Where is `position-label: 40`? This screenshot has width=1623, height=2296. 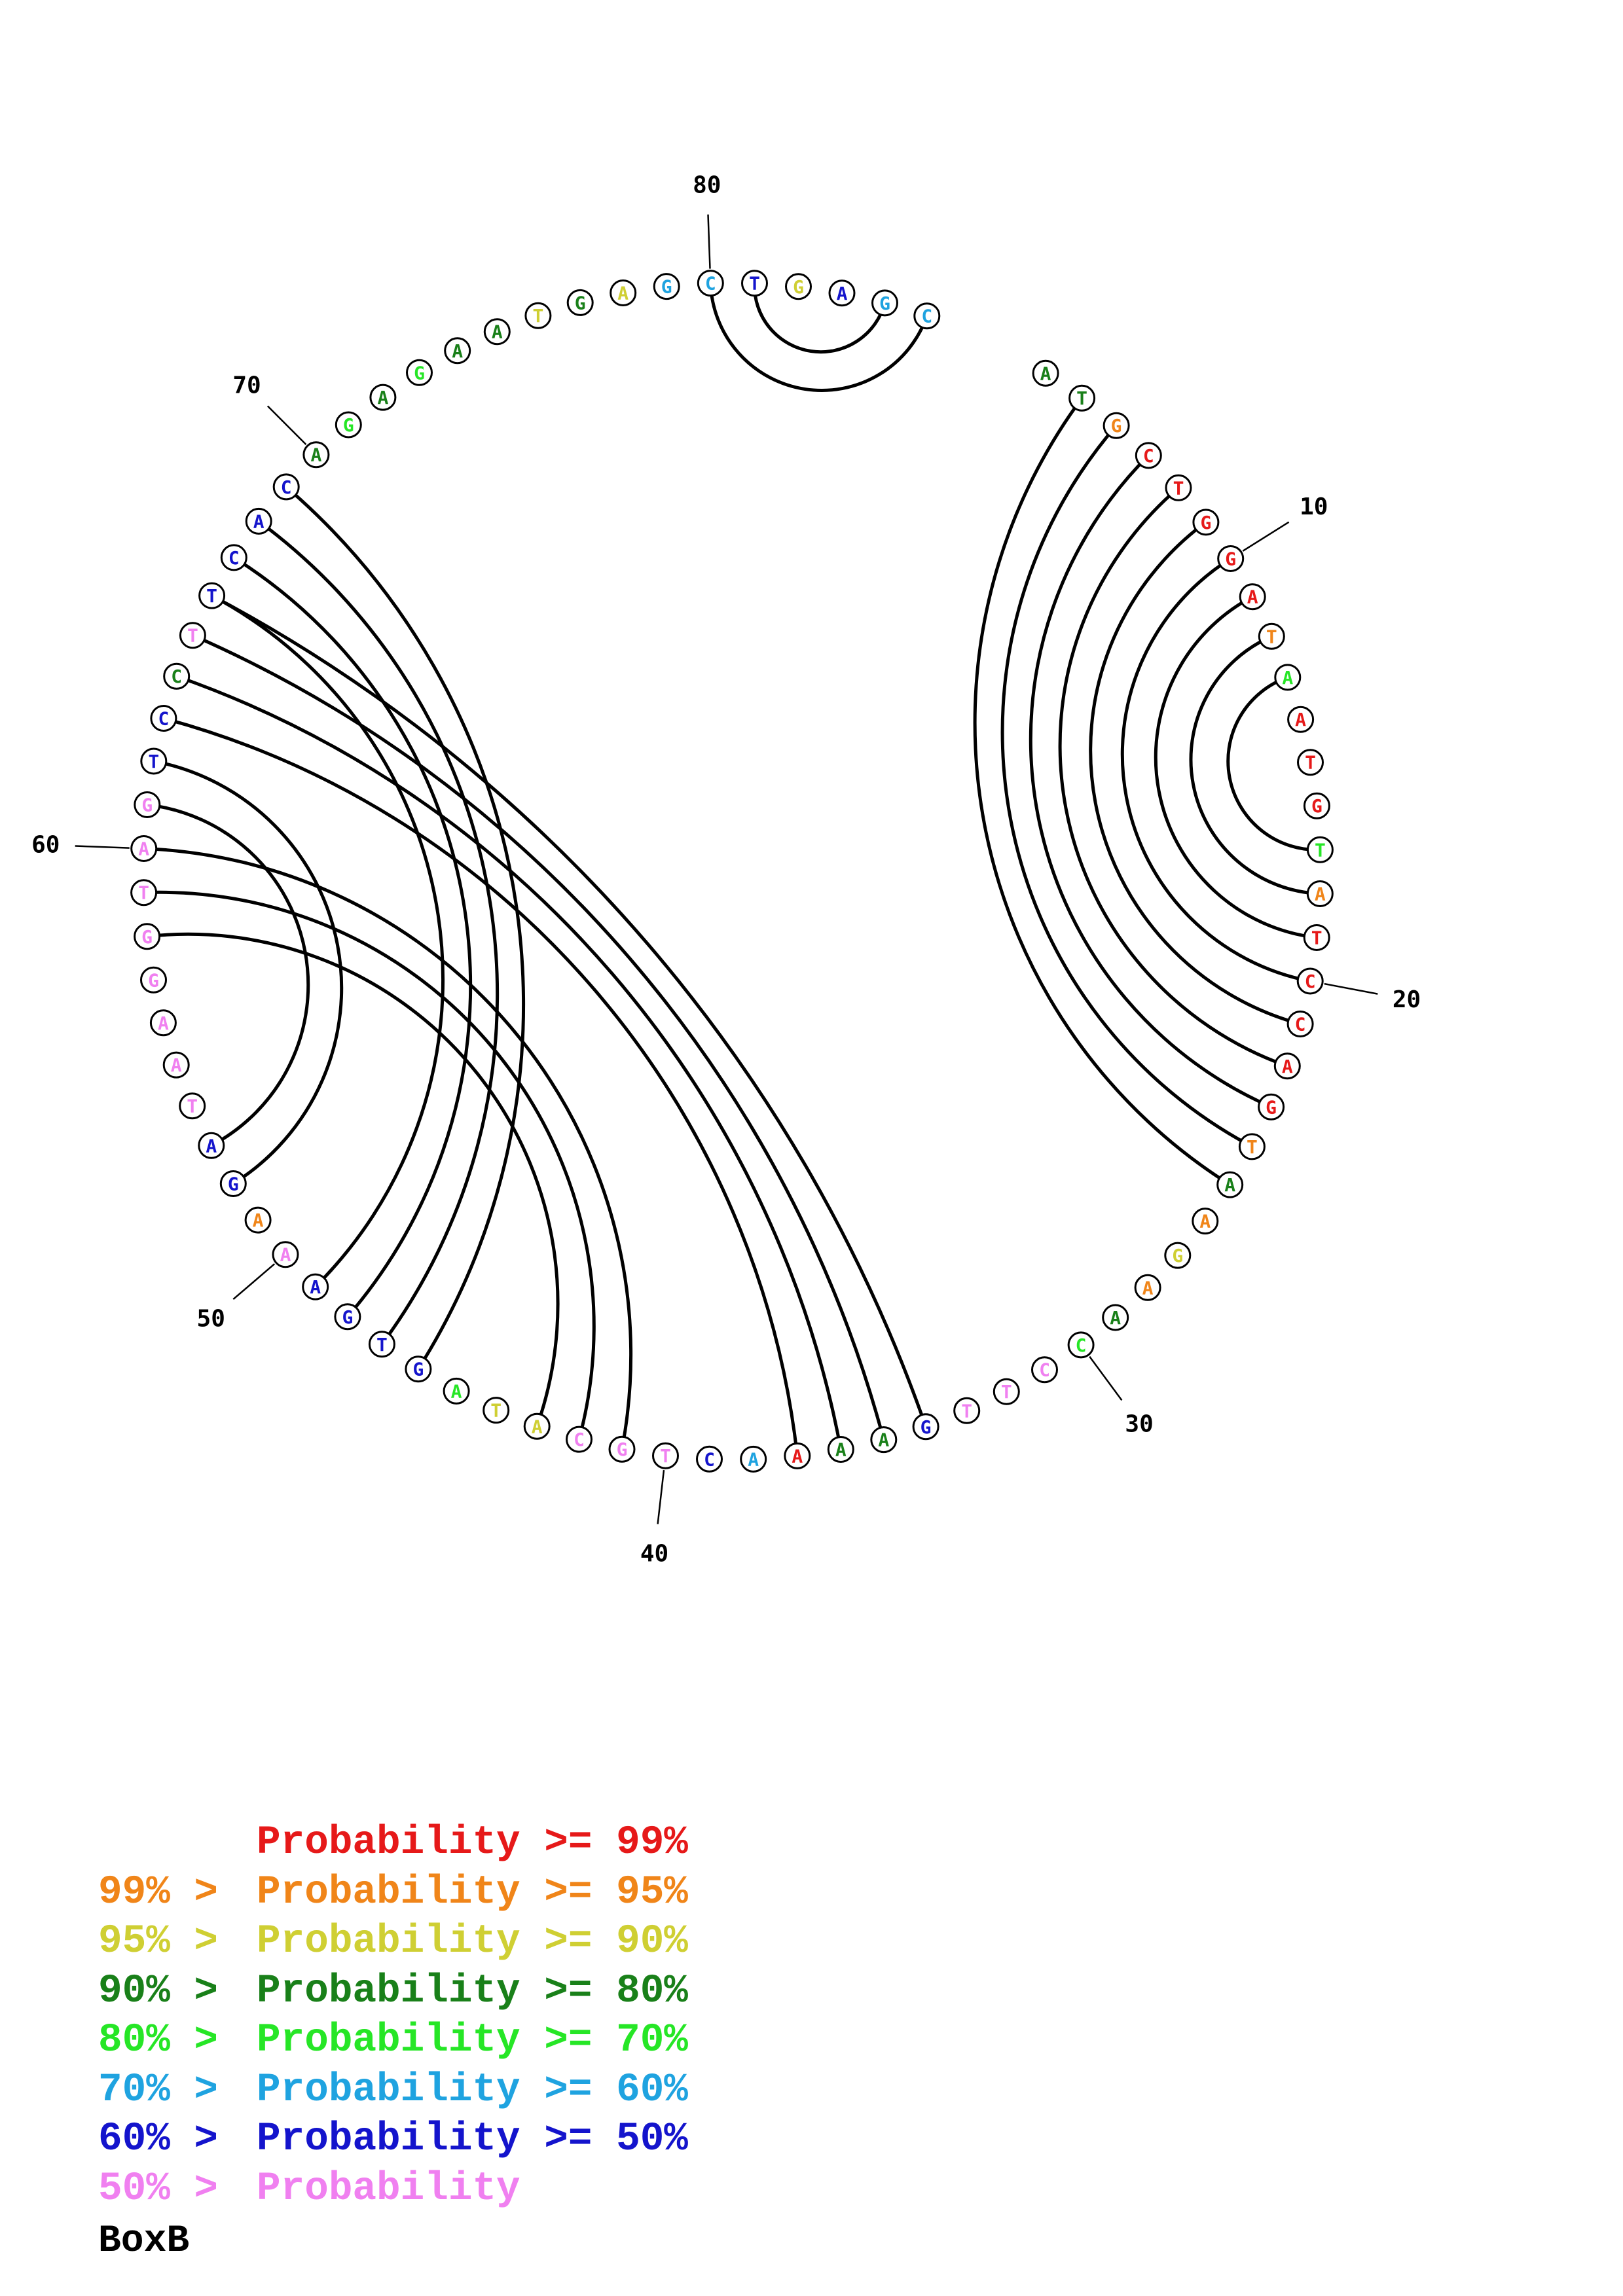 position-label: 40 is located at coordinates (654, 1553).